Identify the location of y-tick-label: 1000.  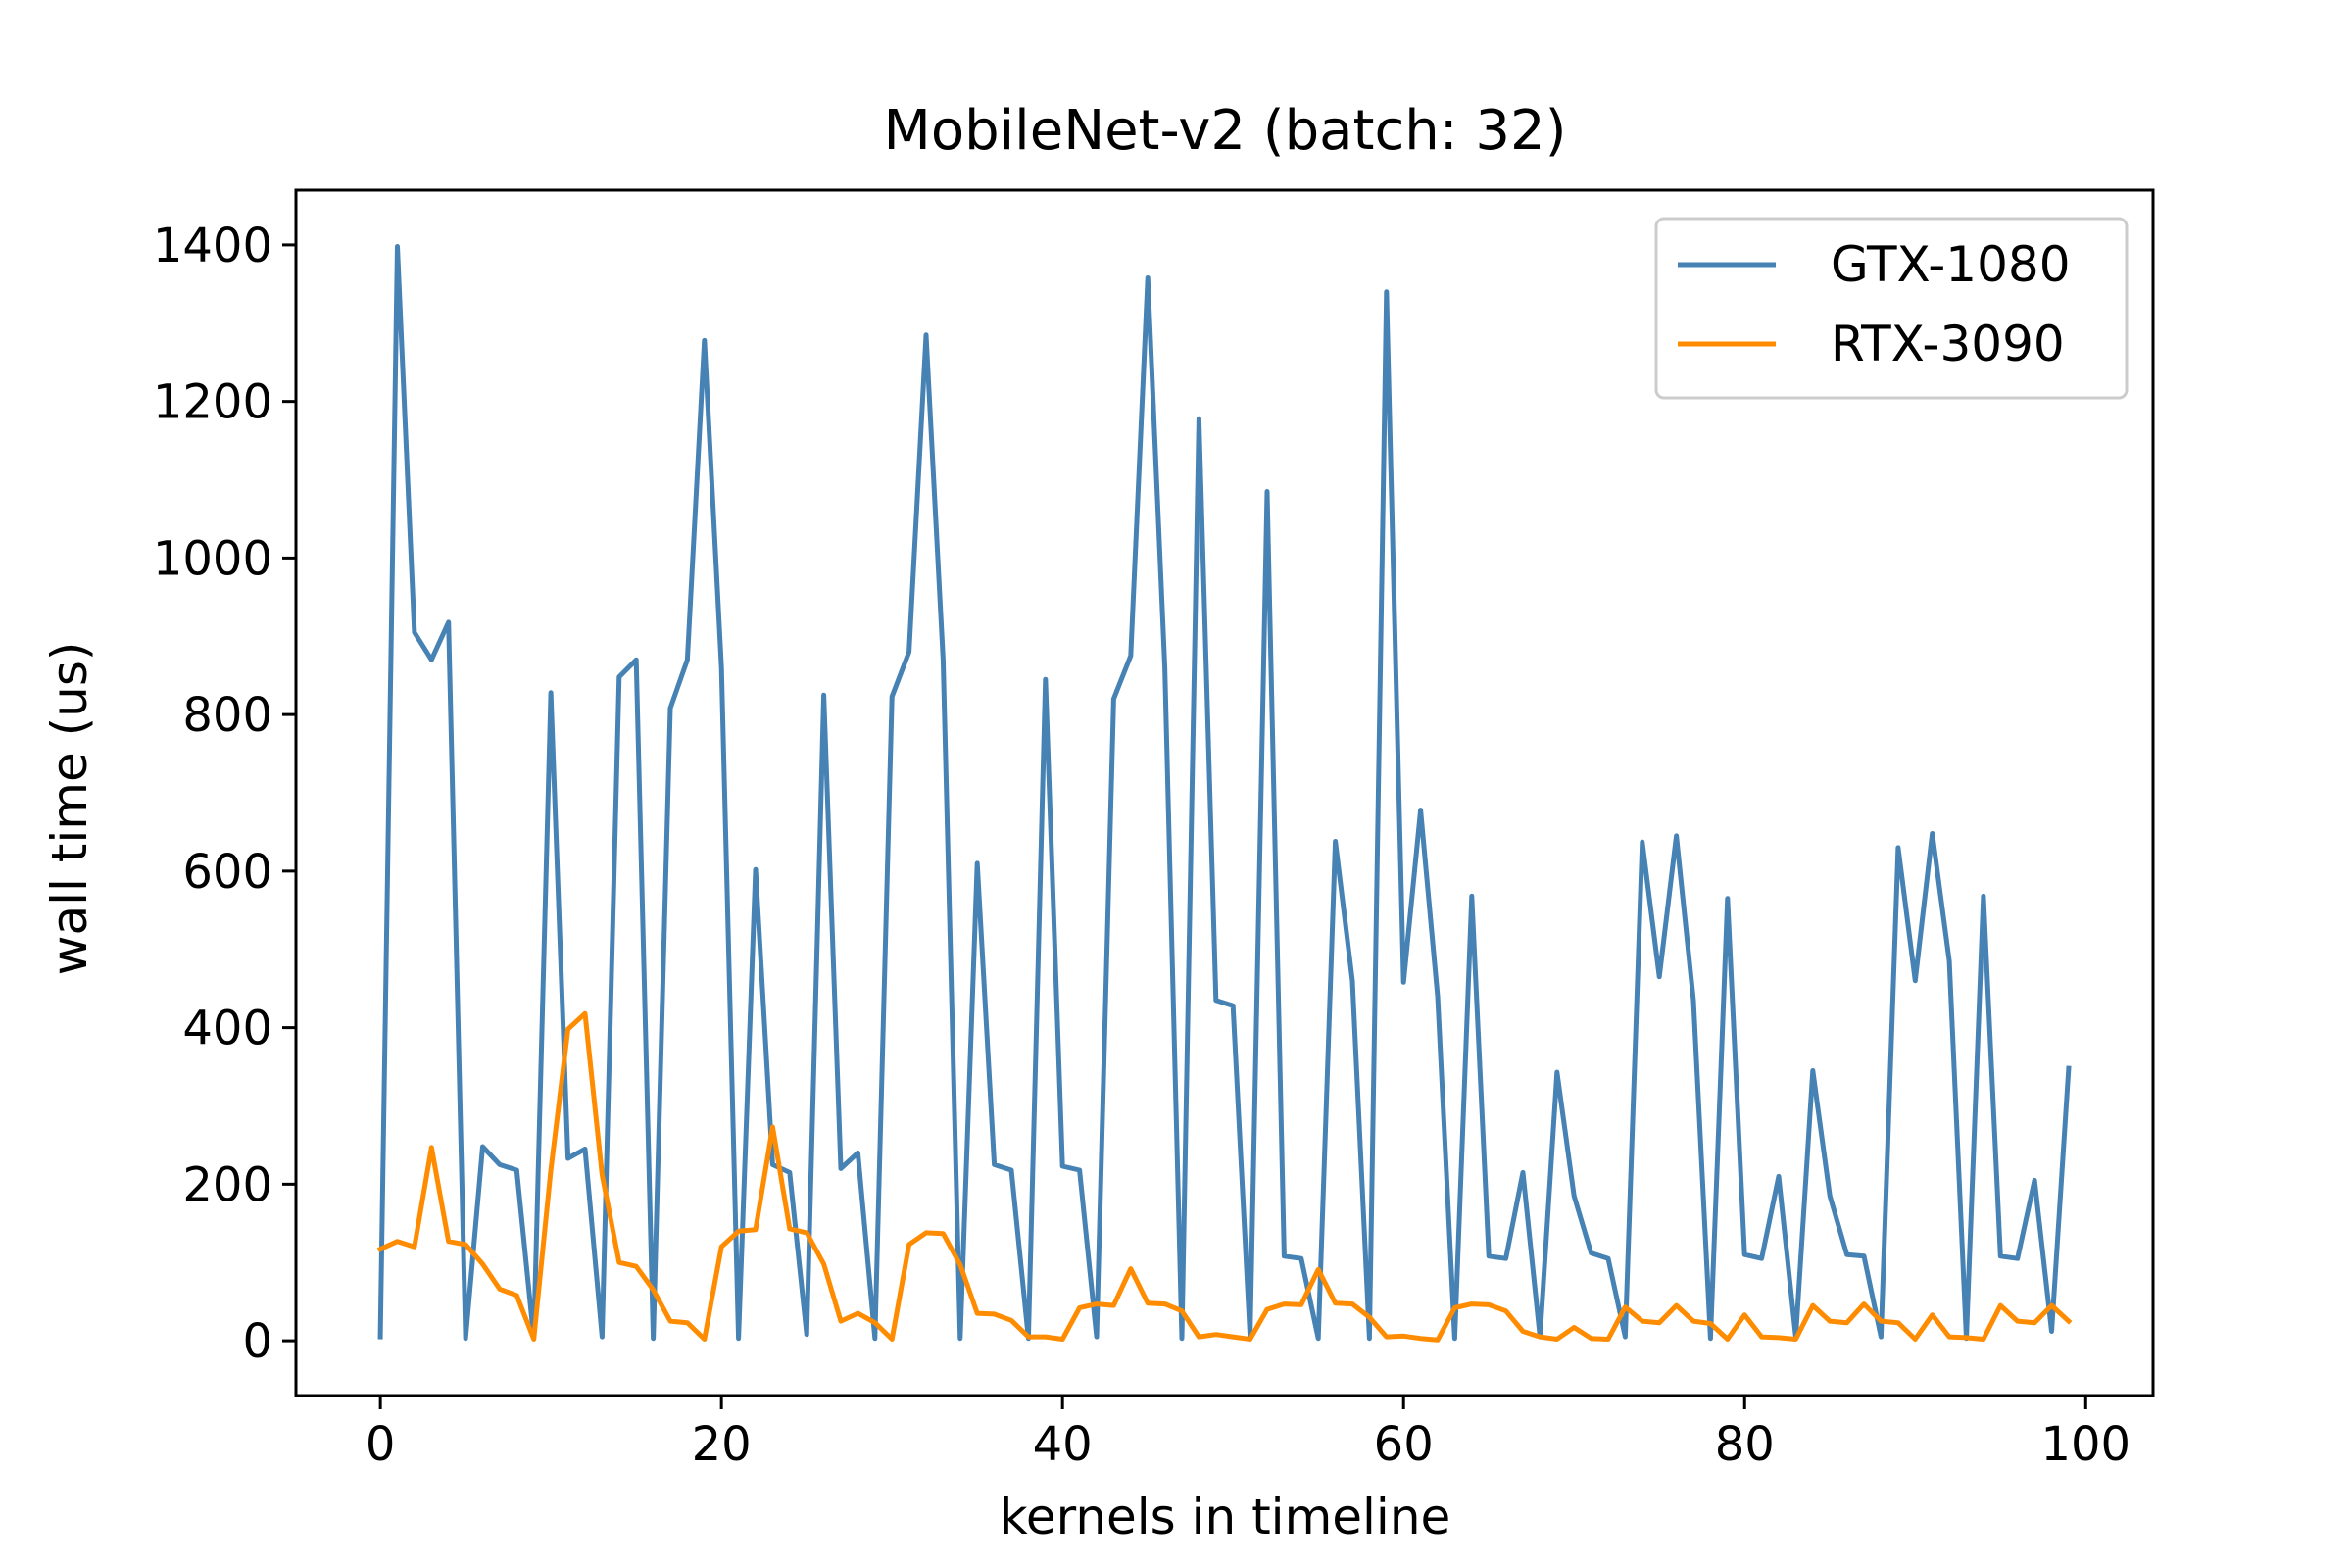
(212, 558).